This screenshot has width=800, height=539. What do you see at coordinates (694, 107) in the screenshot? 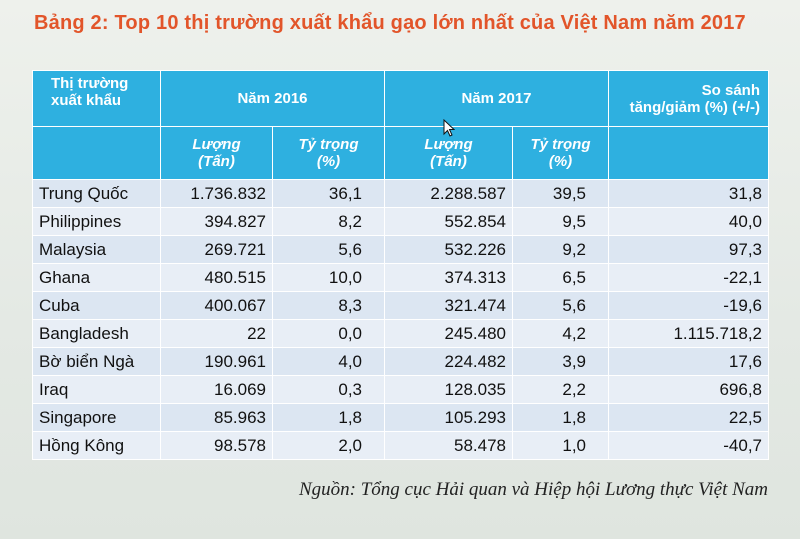
I see `compare-header-line2: tăng/giảm (%) (+/-)` at bounding box center [694, 107].